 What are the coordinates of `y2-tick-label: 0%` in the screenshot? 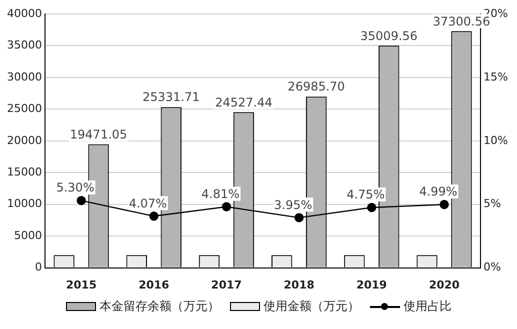 It's located at (493, 267).